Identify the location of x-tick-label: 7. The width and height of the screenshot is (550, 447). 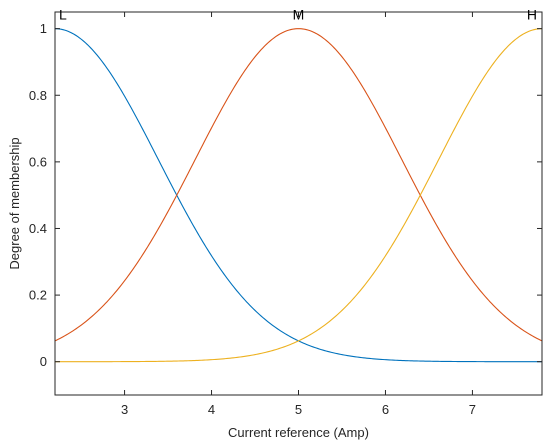
(472, 409).